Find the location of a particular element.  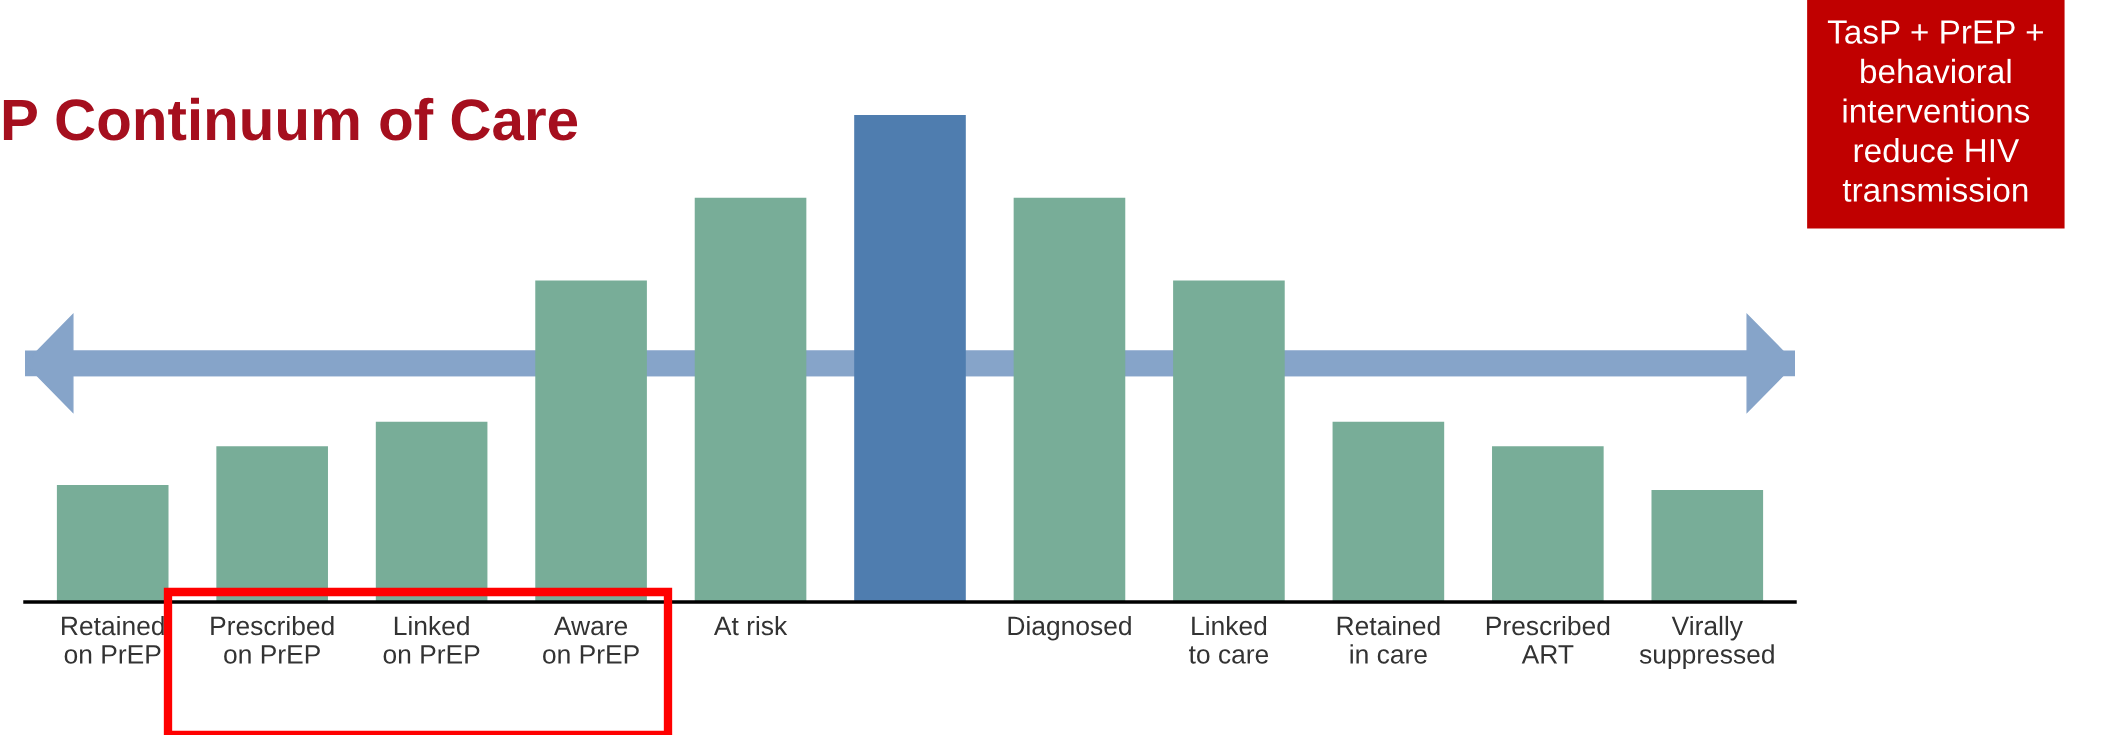

x-tick-label: Prescribed on PrEP is located at coordinates (272, 639).